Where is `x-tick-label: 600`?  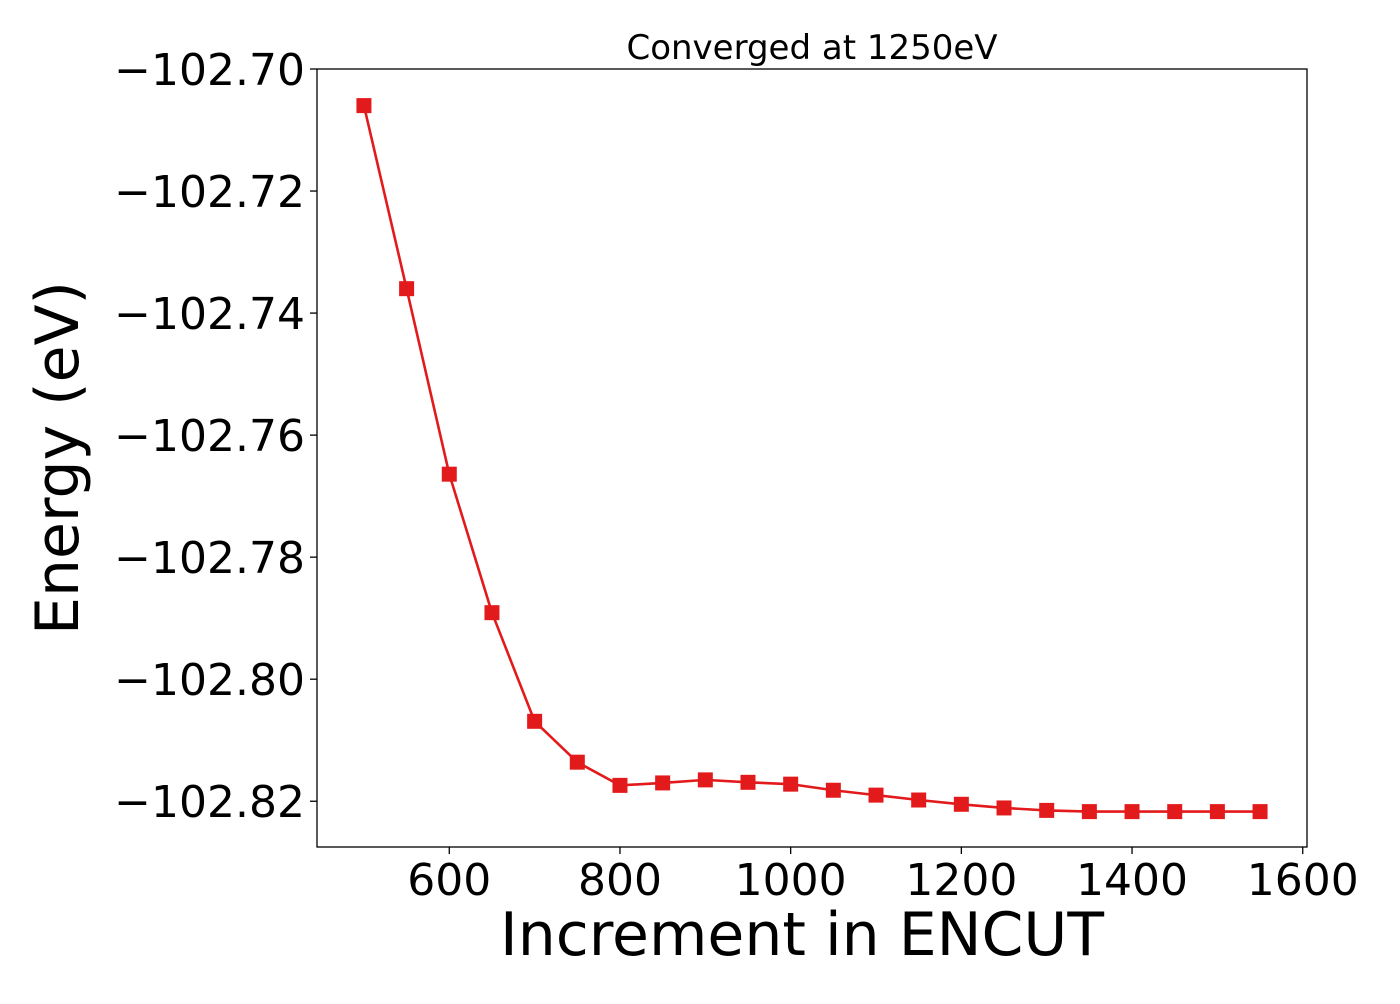 x-tick-label: 600 is located at coordinates (449, 880).